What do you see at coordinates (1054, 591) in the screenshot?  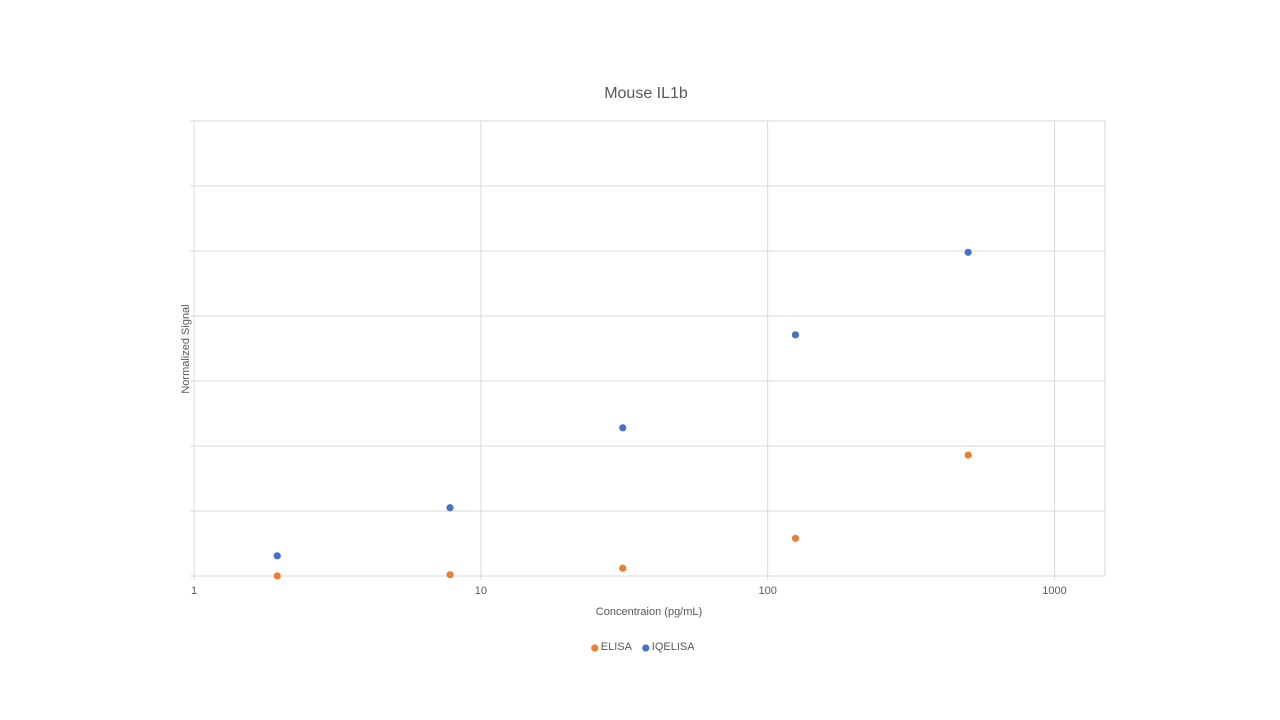 I see `x-tick-label: 1000` at bounding box center [1054, 591].